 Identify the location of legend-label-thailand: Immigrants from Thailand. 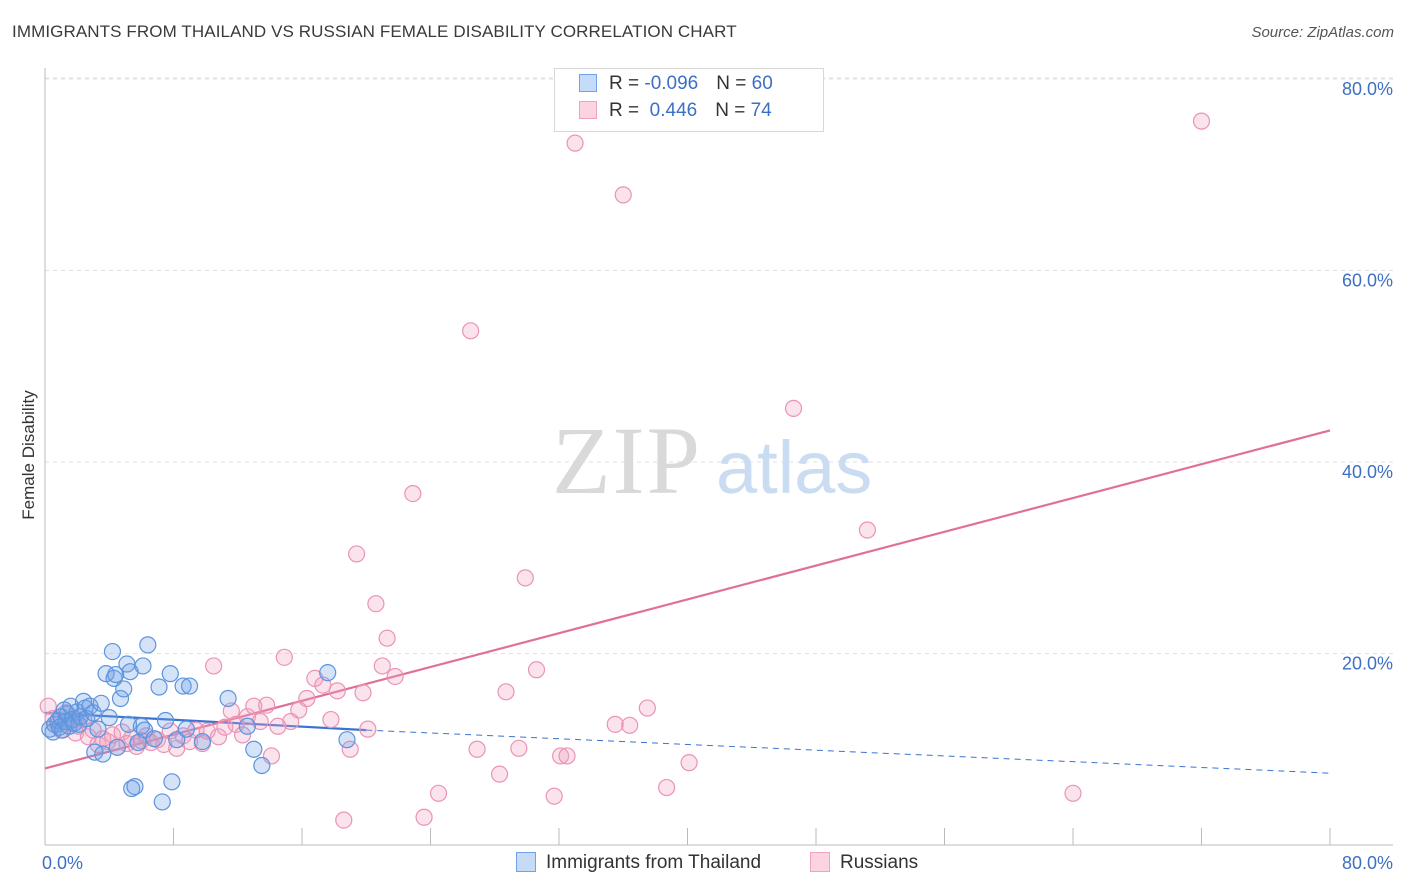
(654, 862).